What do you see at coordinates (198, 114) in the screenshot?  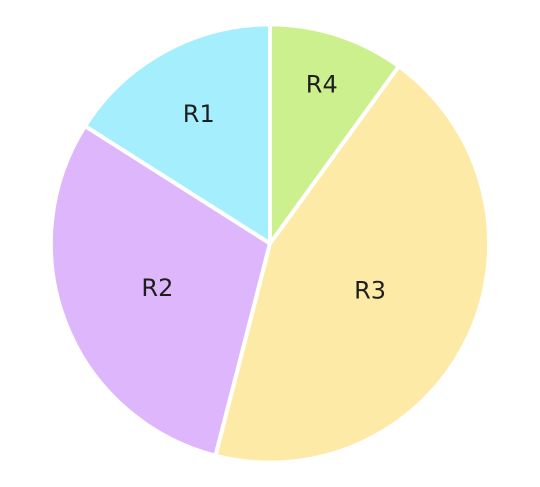 I see `slice-label: R1` at bounding box center [198, 114].